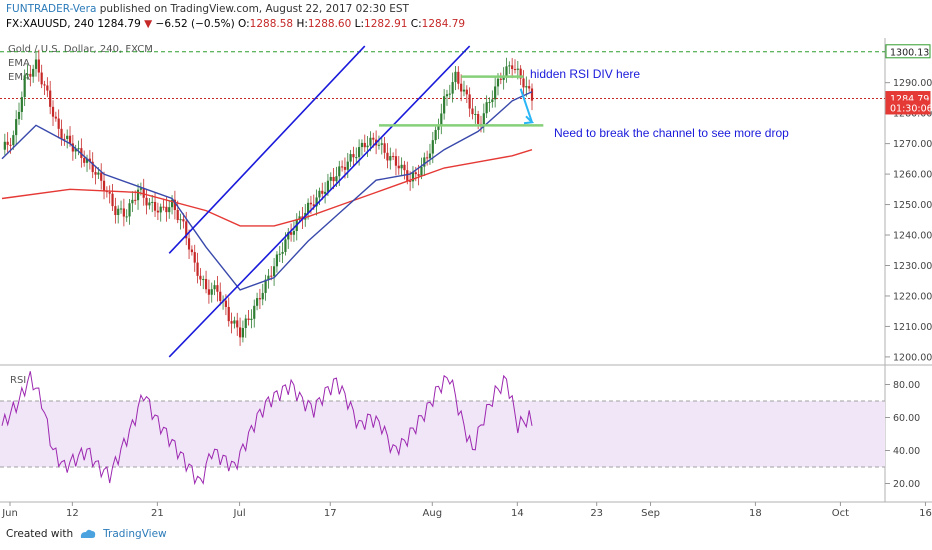  Describe the element at coordinates (906, 451) in the screenshot. I see `rsi-tick-label: 40.00` at that location.